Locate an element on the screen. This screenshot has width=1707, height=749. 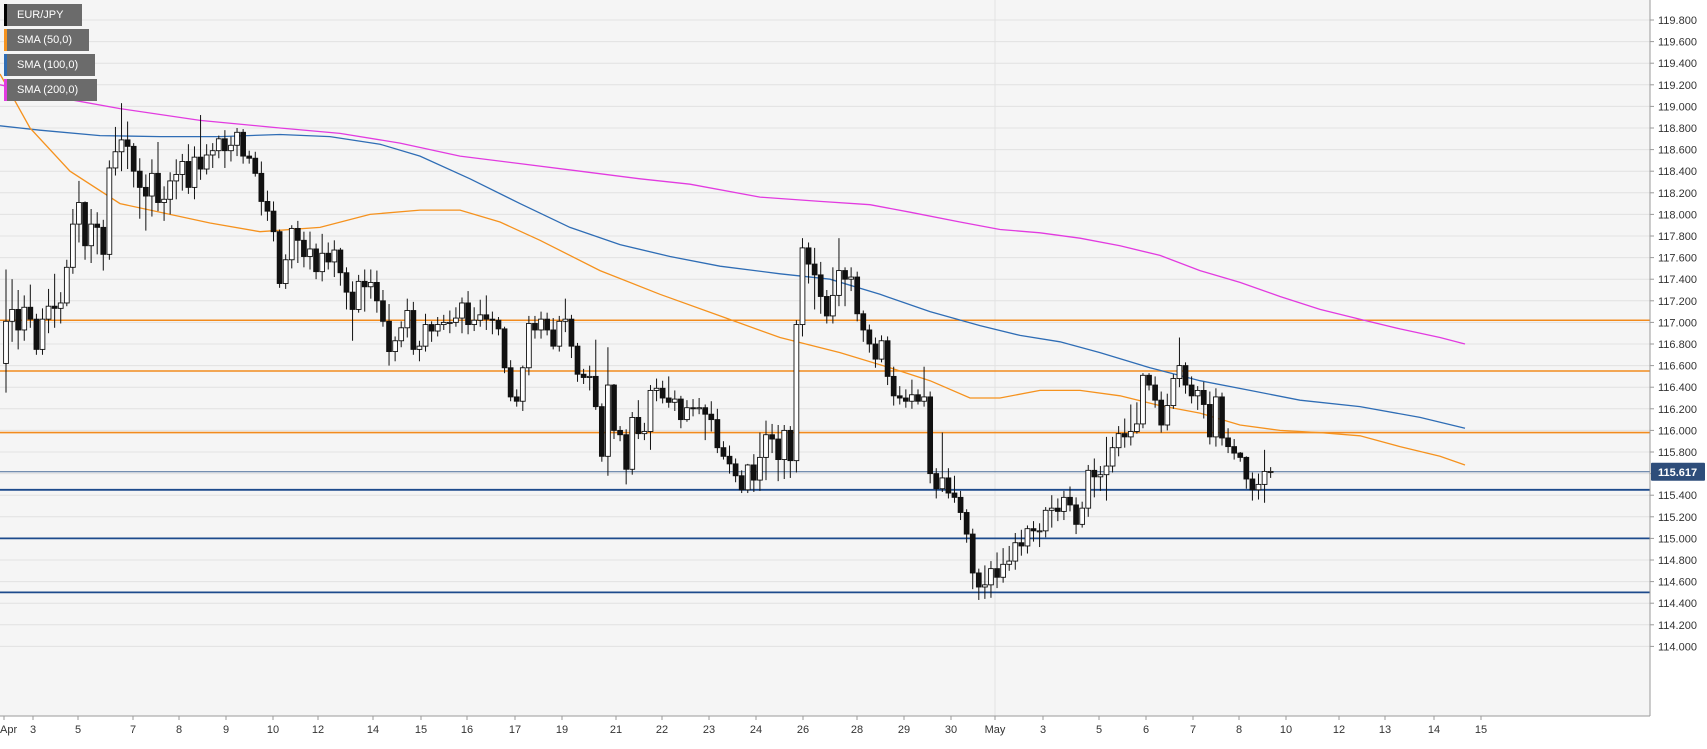
x-tick-label: 16 is located at coordinates (467, 730).